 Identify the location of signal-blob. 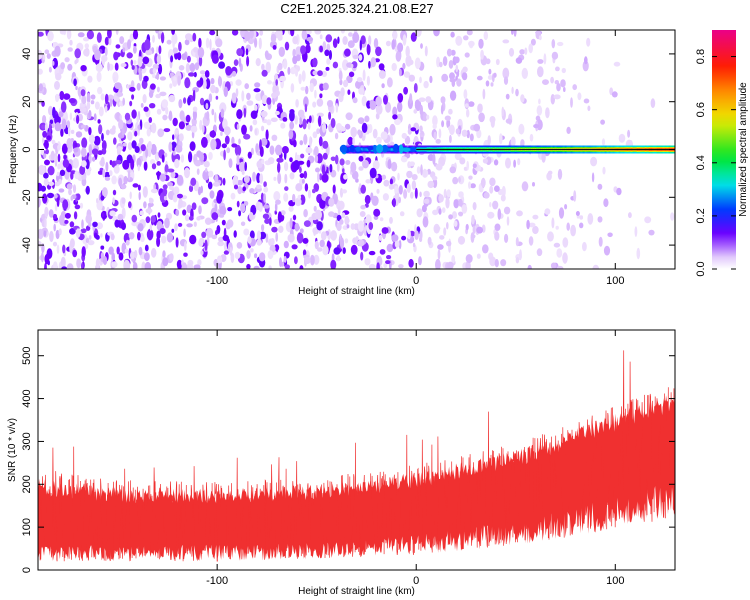
(385, 148).